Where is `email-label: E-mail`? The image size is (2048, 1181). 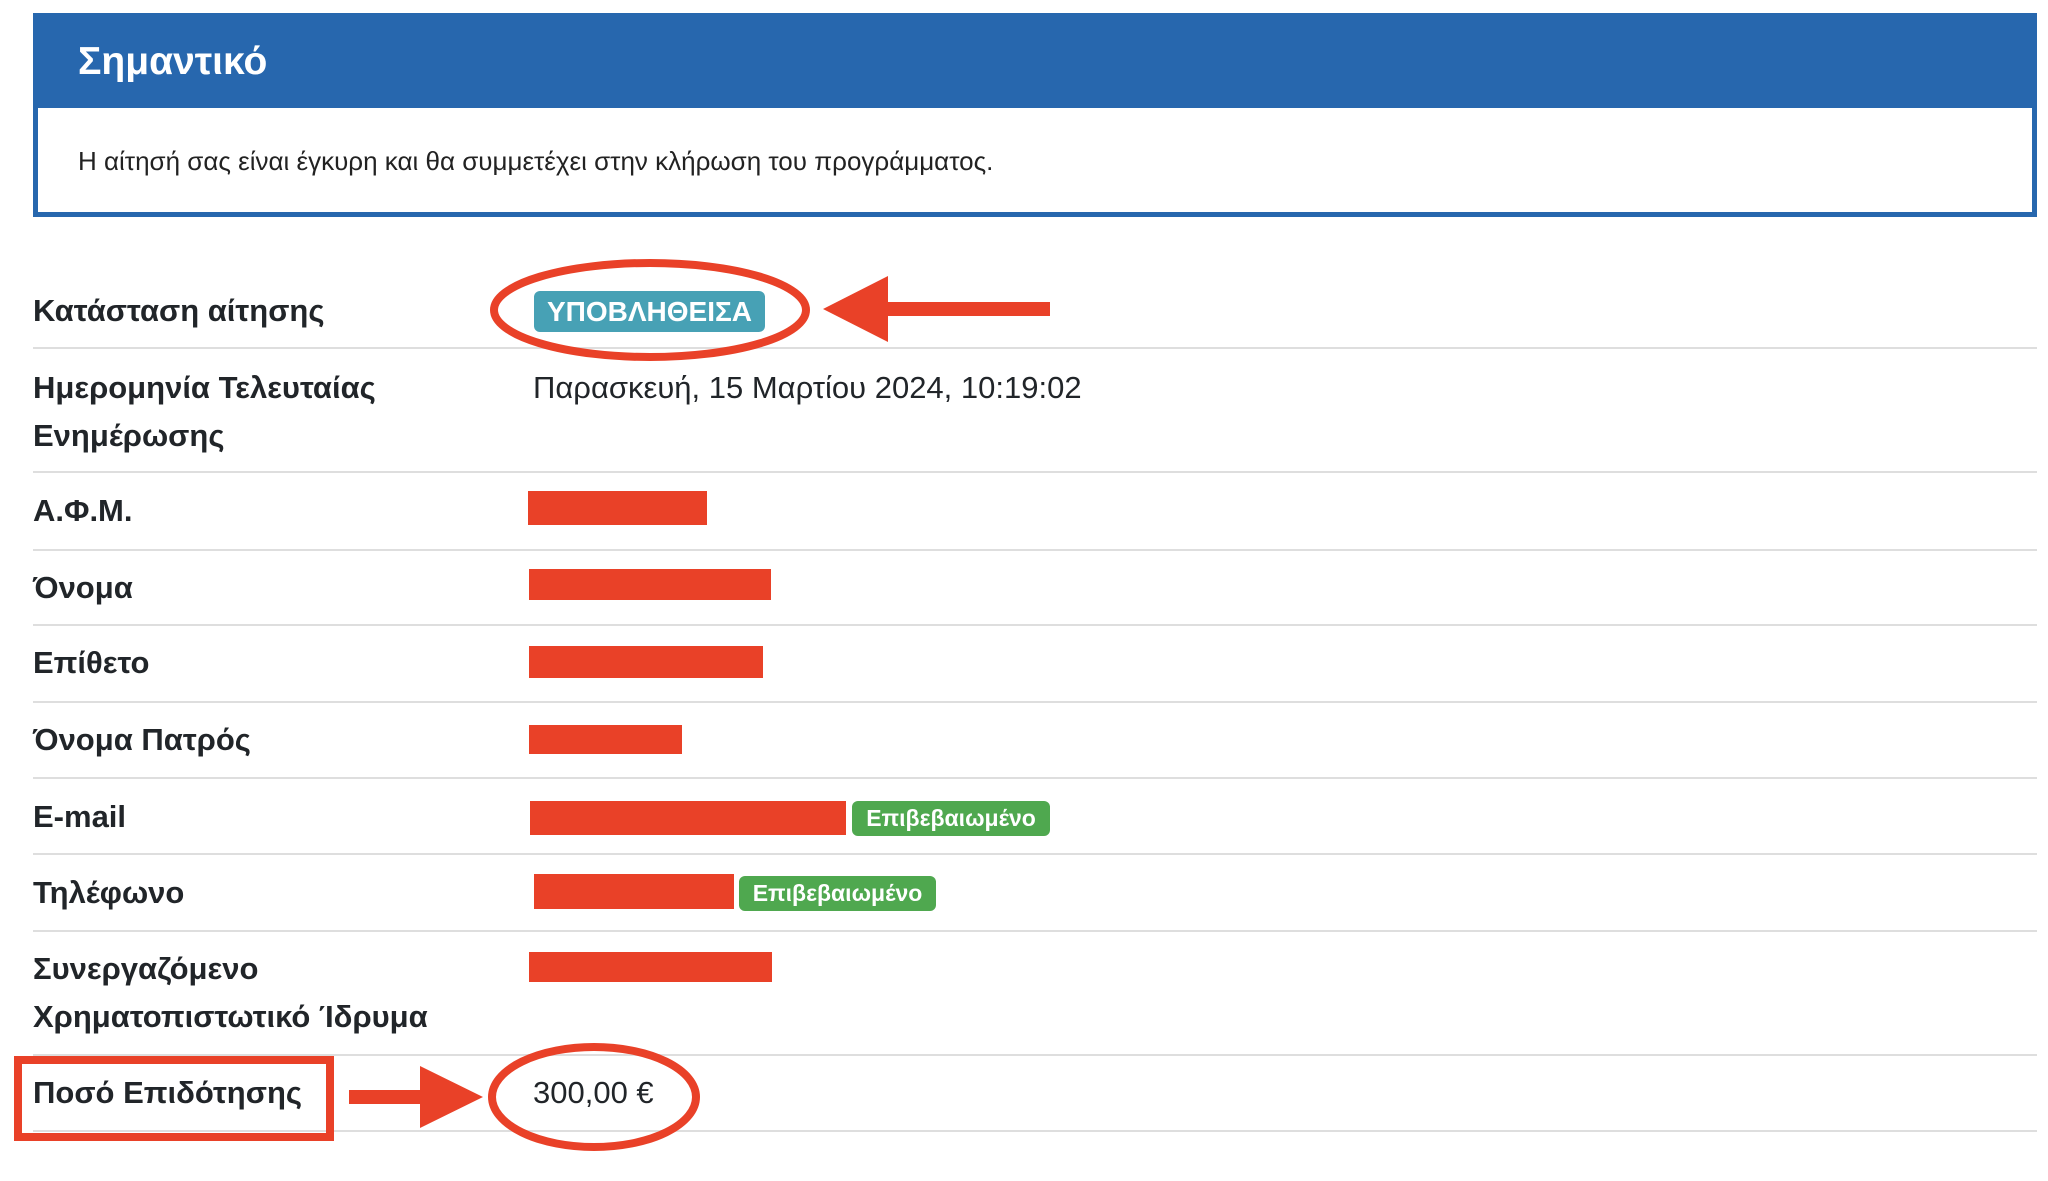
email-label: E-mail is located at coordinates (80, 816).